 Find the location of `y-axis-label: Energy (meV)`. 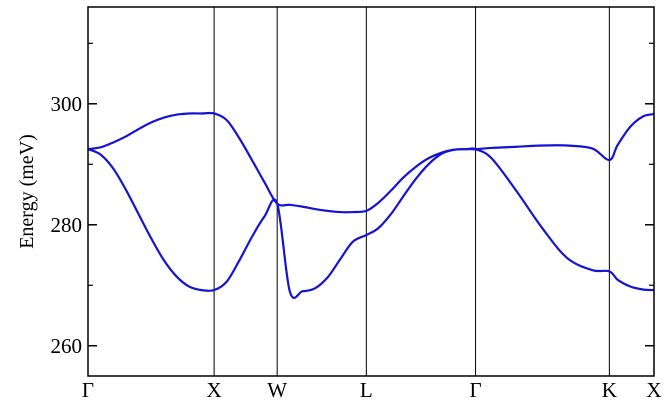

y-axis-label: Energy (meV) is located at coordinates (27, 191).